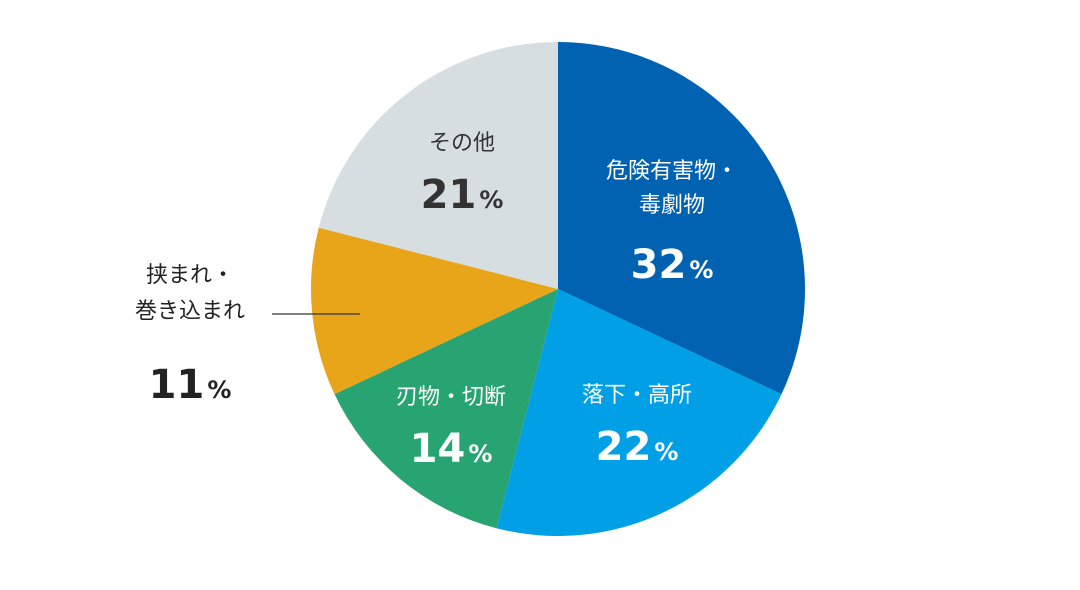 The height and width of the screenshot is (590, 1080). Describe the element at coordinates (434, 311) in the screenshot. I see `pie-slice-caught` at that location.